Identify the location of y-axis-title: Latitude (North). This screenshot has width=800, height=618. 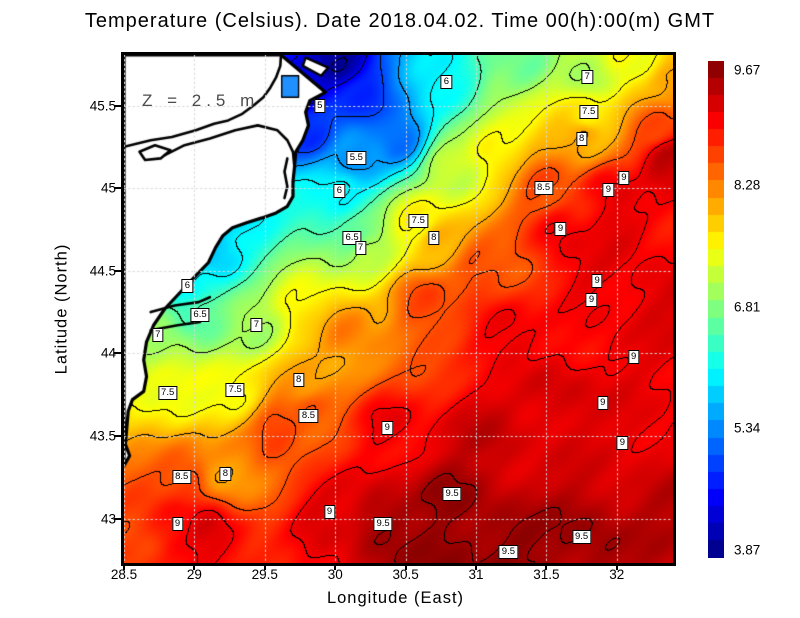
(61, 309).